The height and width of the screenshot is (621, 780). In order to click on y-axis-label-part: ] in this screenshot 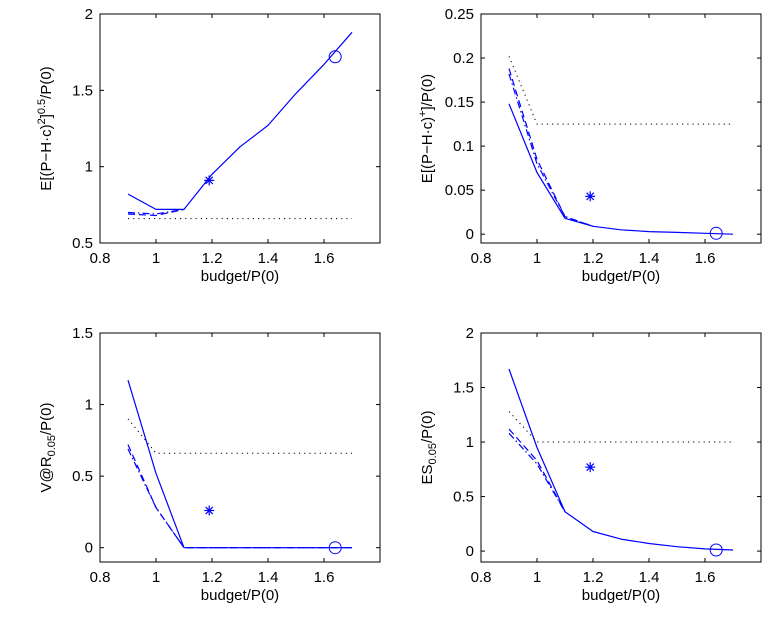, I will do `click(46, 116)`.